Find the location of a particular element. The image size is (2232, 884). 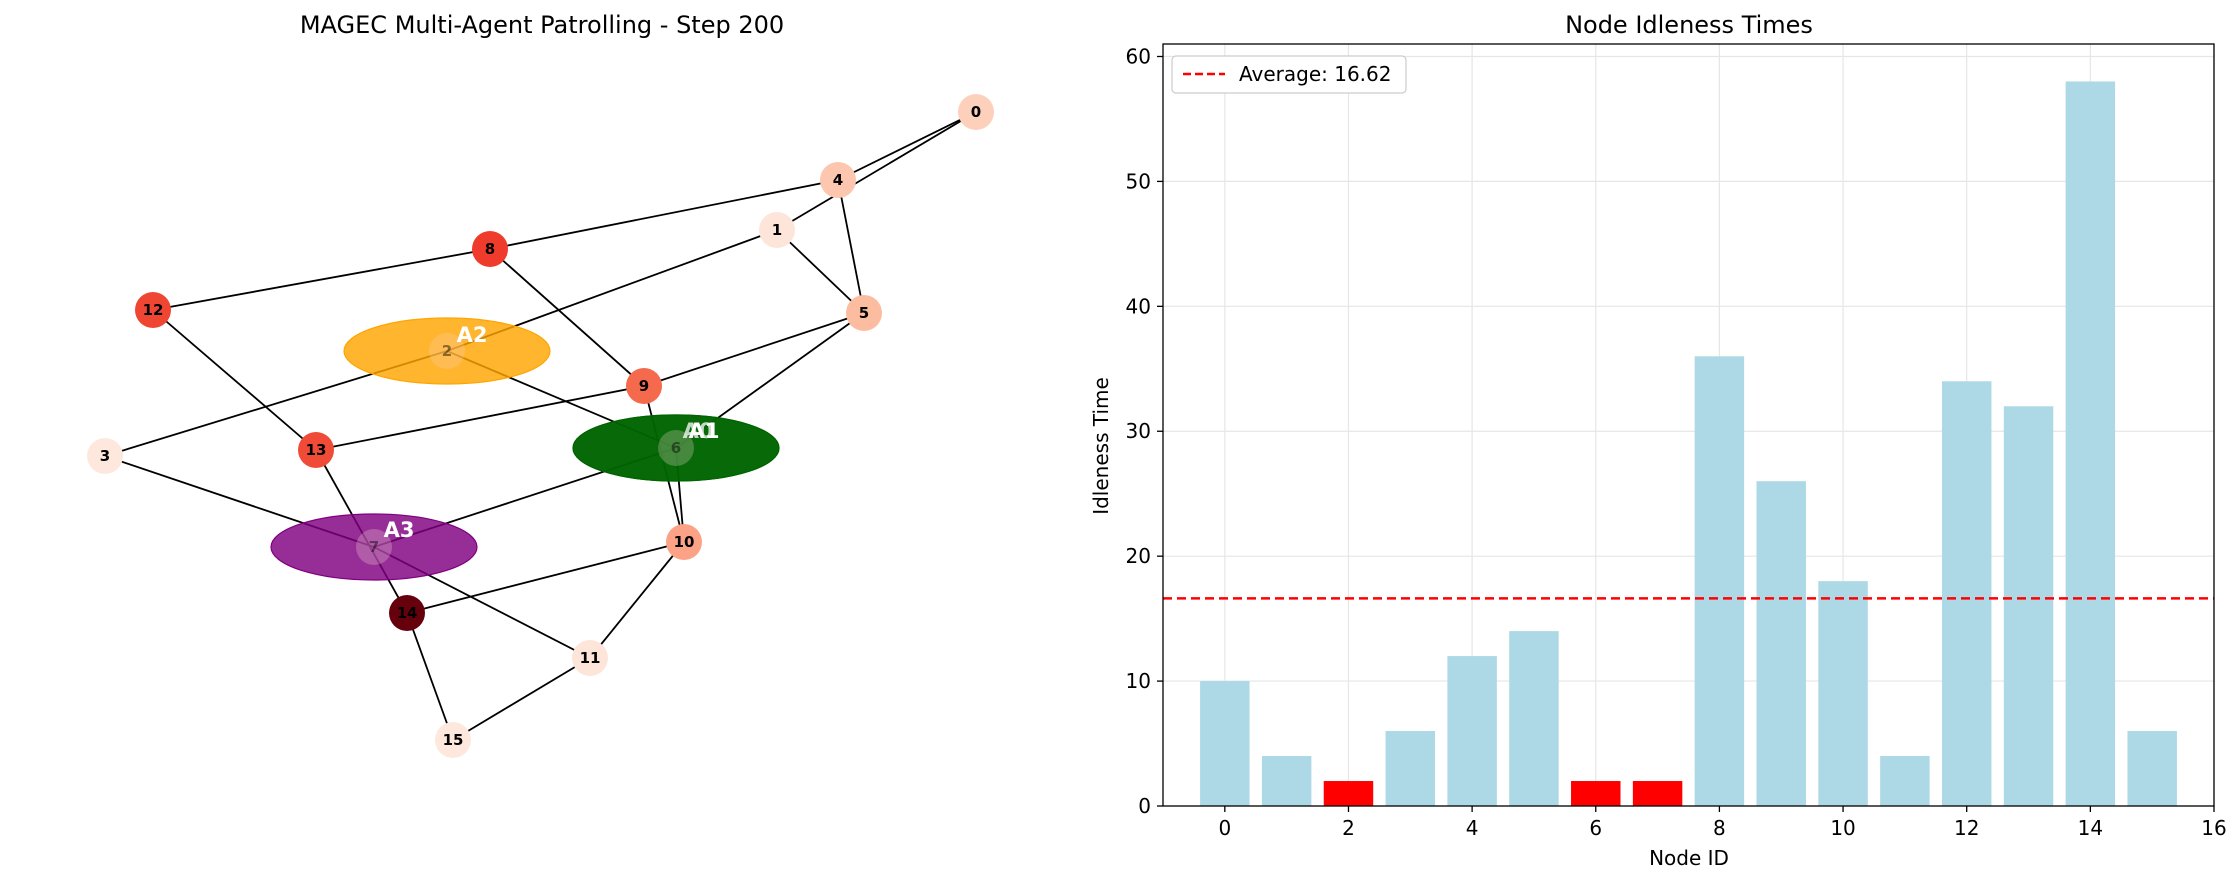

chart-title: Node Idleness Times is located at coordinates (1689, 25).